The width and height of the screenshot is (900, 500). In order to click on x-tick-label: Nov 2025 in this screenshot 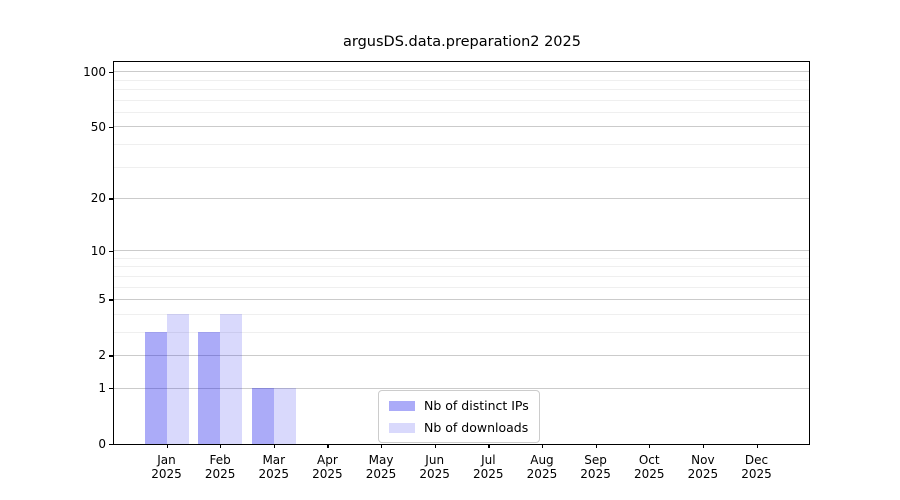, I will do `click(703, 467)`.